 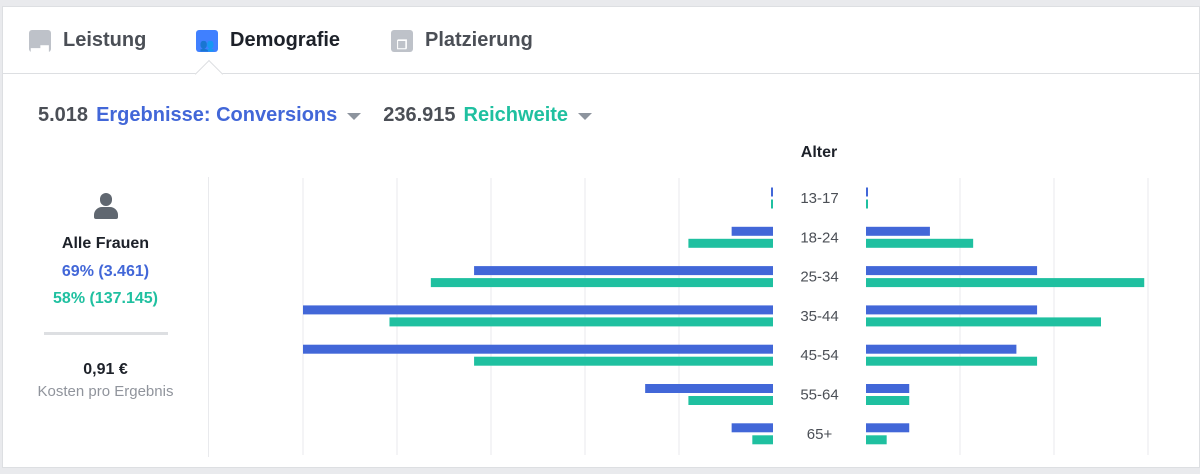 What do you see at coordinates (479, 40) in the screenshot?
I see `tab-label: Platzierung` at bounding box center [479, 40].